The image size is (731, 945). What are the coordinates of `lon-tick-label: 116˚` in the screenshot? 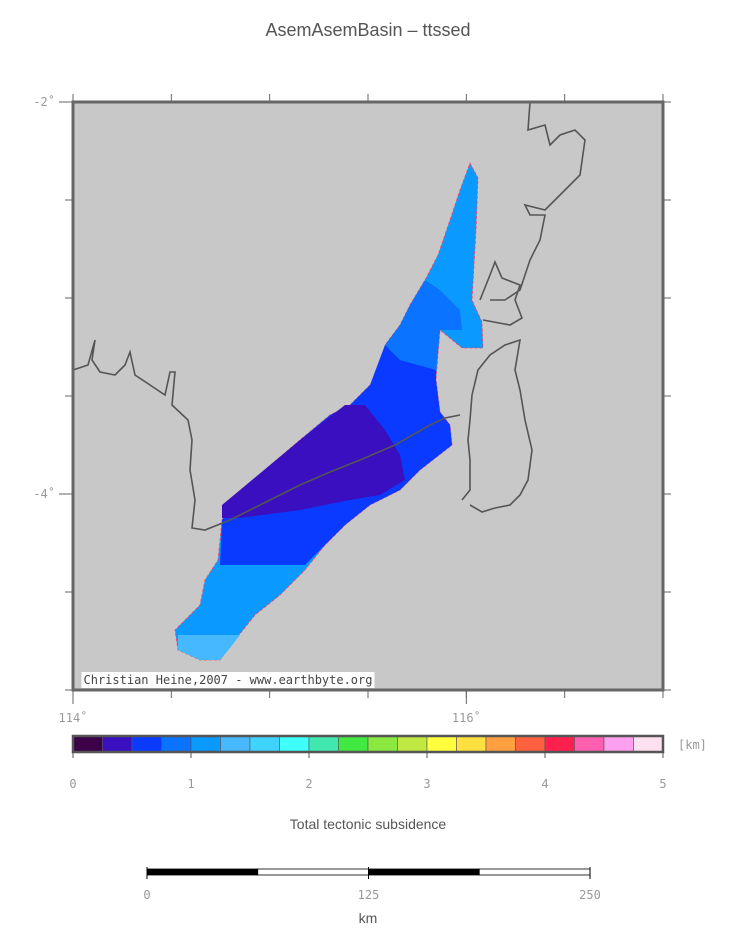 It's located at (466, 717).